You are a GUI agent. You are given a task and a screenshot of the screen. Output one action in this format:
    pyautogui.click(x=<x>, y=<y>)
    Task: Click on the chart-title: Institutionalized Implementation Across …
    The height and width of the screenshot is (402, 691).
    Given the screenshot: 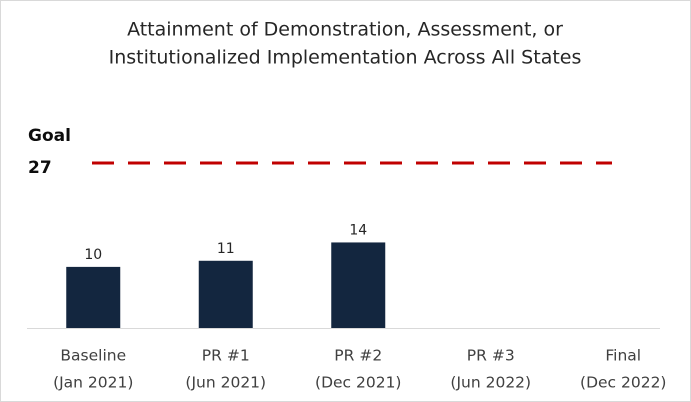 What is the action you would take?
    pyautogui.click(x=345, y=58)
    